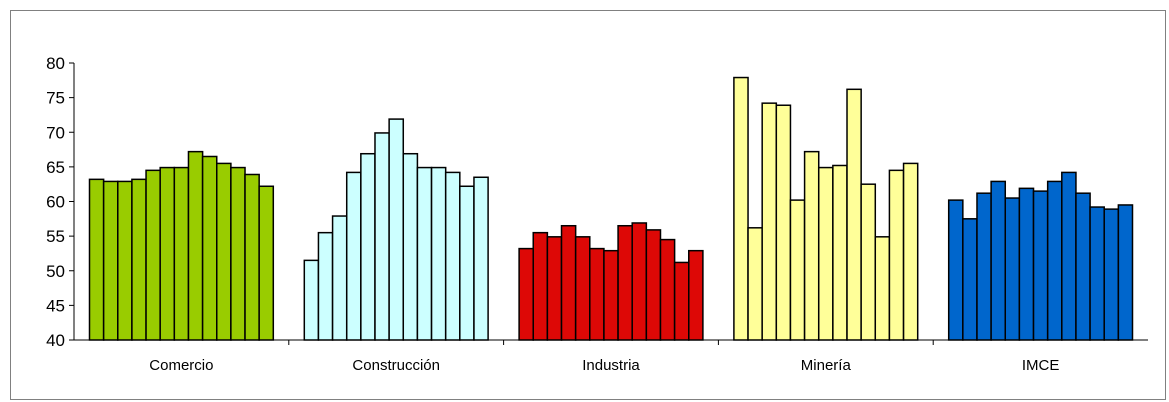 The height and width of the screenshot is (402, 1169). I want to click on y-tick-label: 65, so click(55, 167).